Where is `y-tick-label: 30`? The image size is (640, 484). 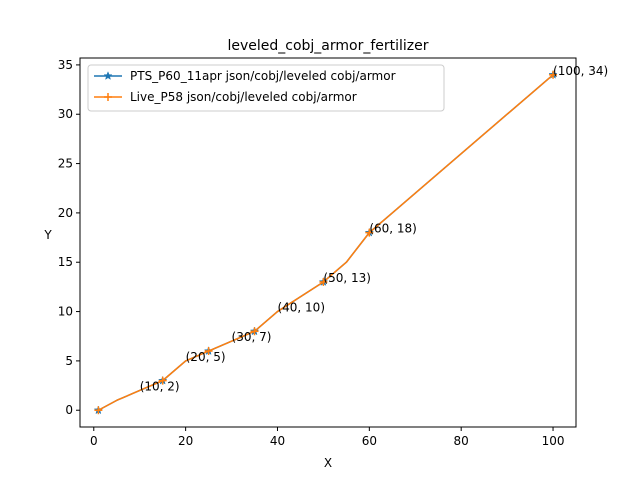
y-tick-label: 30 is located at coordinates (65, 114).